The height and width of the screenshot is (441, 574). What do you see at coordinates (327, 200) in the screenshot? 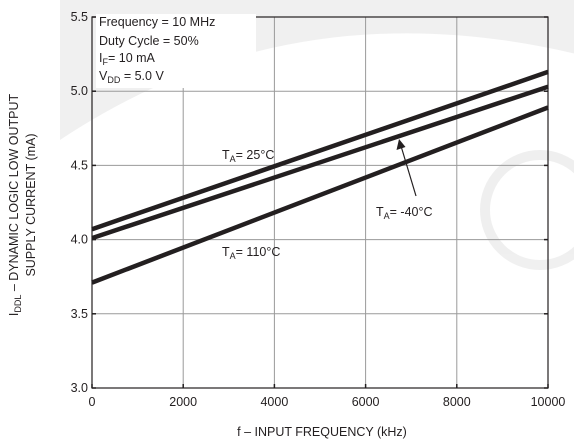
I see `series-labels: TA= 25°C TA= -40°C TA= 110°C` at bounding box center [327, 200].